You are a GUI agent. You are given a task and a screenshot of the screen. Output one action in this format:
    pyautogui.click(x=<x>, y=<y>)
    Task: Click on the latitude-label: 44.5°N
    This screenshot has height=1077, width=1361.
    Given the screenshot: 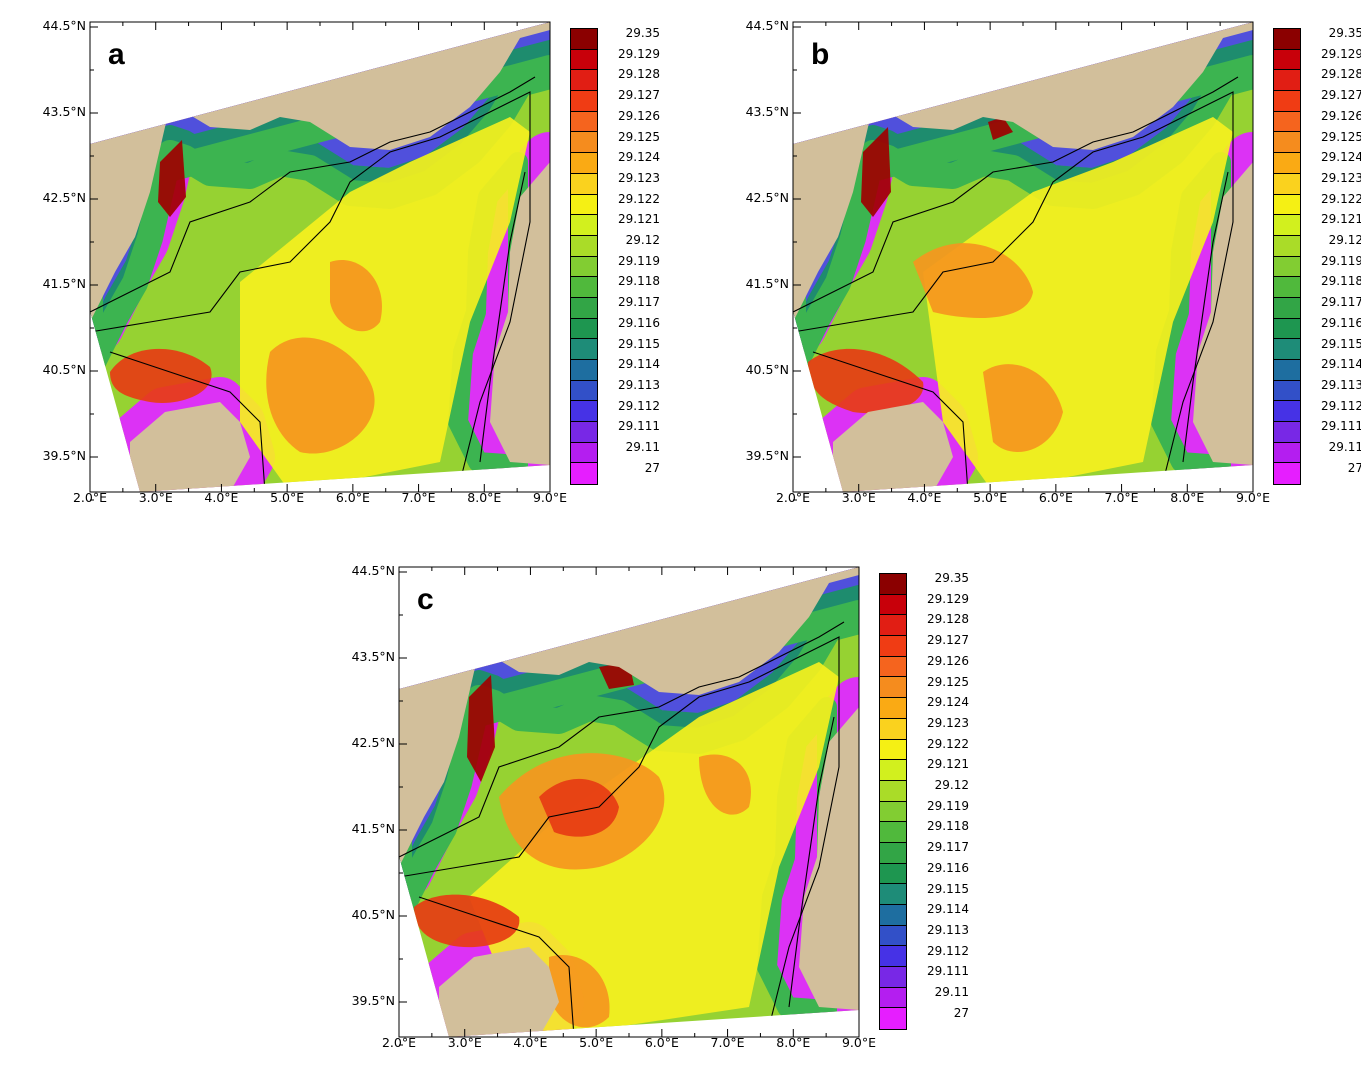 What is the action you would take?
    pyautogui.click(x=64, y=25)
    